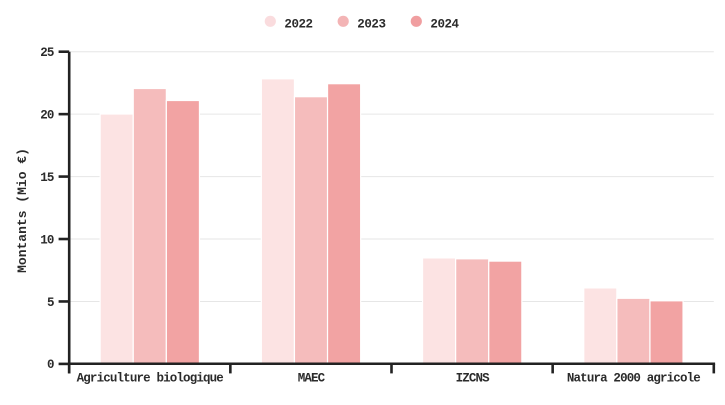 The height and width of the screenshot is (405, 725). Describe the element at coordinates (50, 303) in the screenshot. I see `svg-text: 5` at that location.